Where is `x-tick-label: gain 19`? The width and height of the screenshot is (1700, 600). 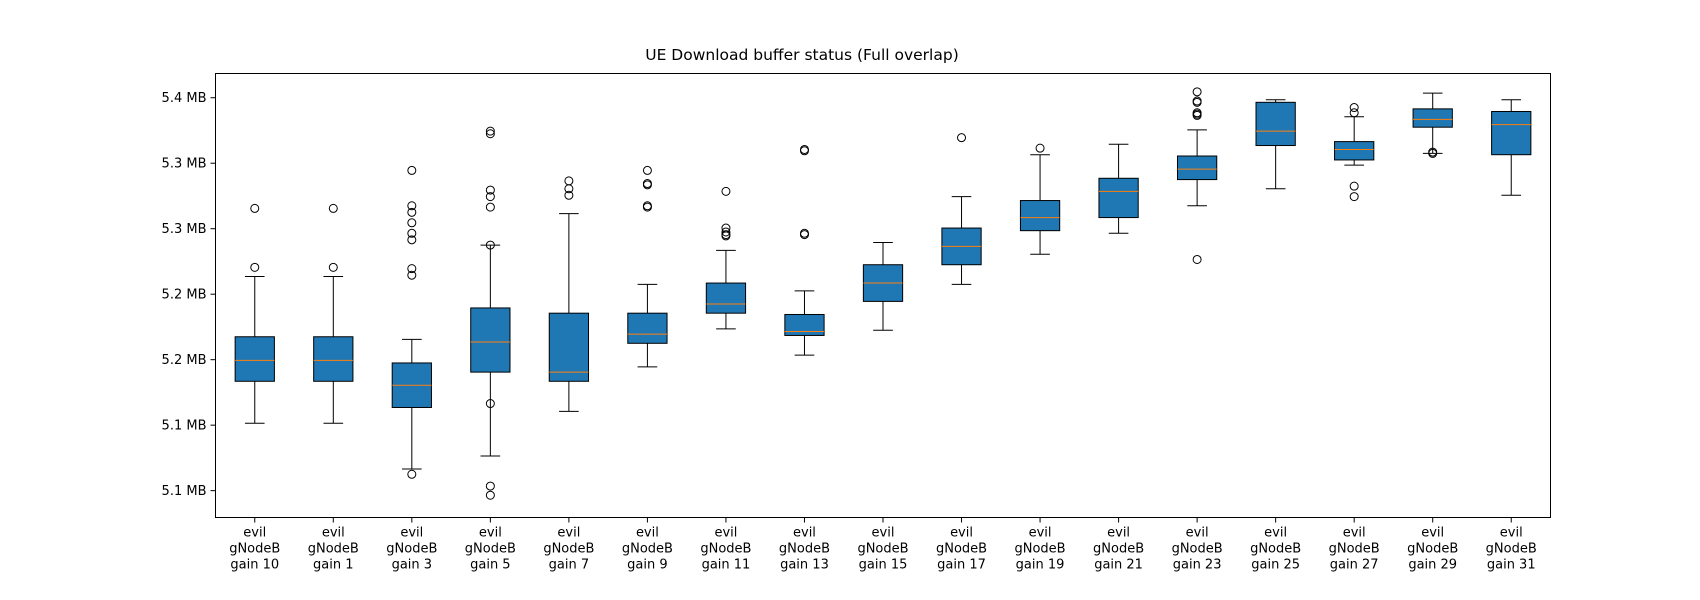 x-tick-label: gain 19 is located at coordinates (1040, 565).